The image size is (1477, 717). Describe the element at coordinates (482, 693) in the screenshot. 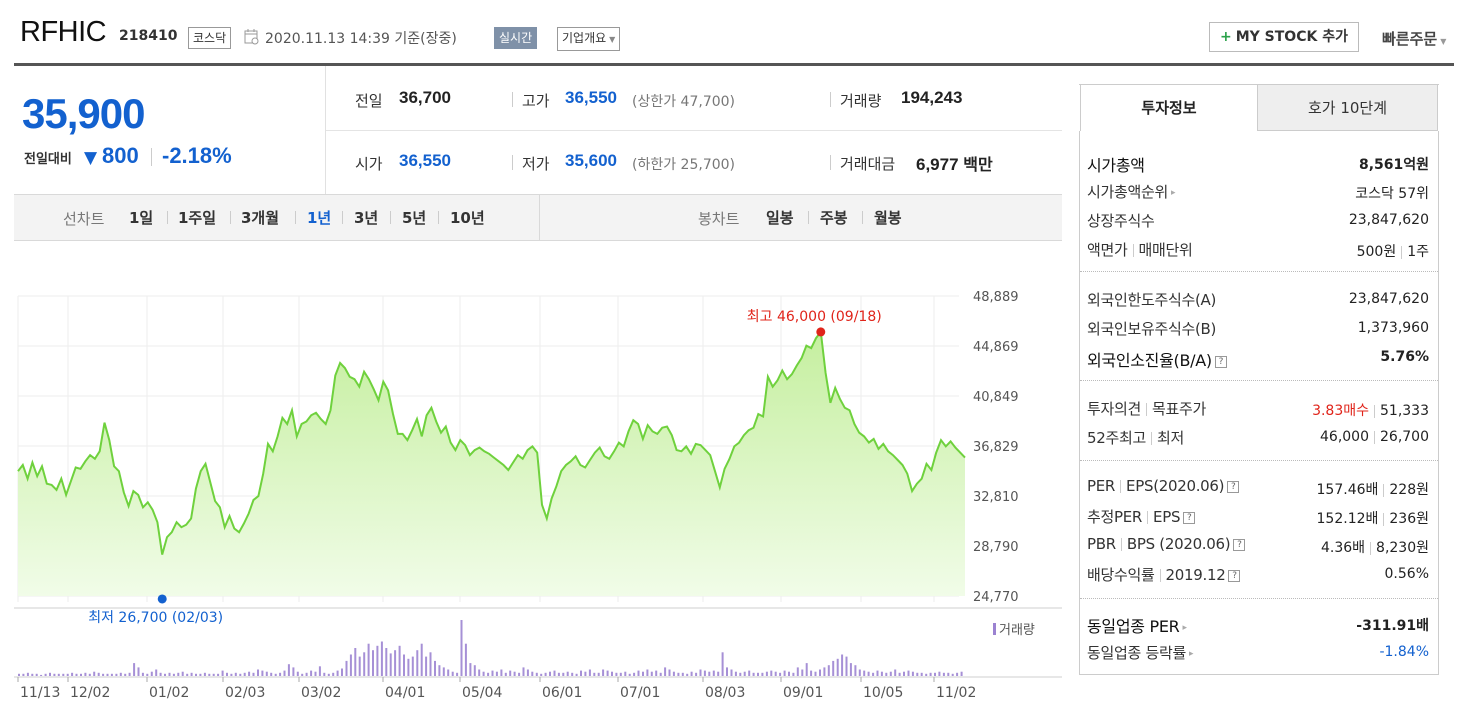

I see `x-tick-label: 05/04` at that location.